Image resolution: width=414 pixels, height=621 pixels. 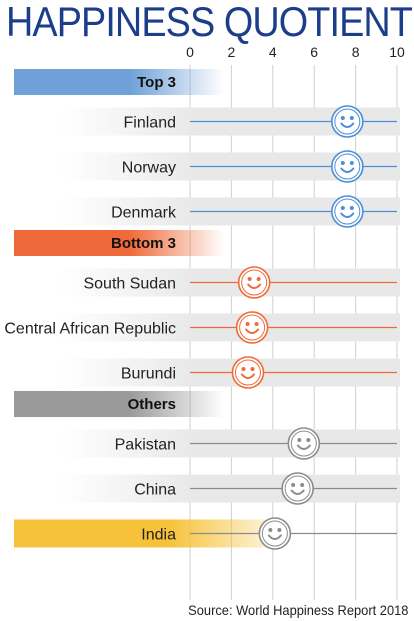 I want to click on source-note: Source: World Happiness Report 2018, so click(x=297, y=610).